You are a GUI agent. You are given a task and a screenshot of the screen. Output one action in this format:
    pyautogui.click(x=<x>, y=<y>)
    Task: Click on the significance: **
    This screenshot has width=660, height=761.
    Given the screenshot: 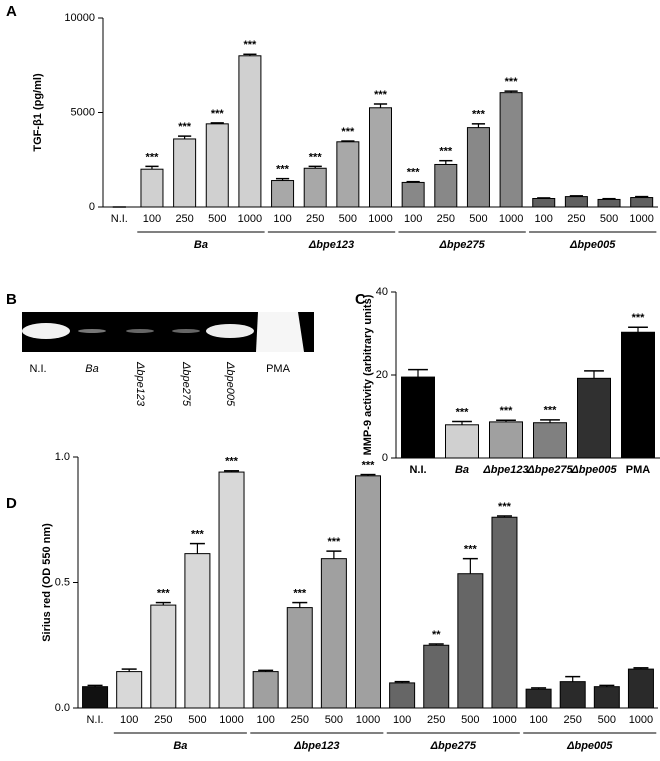 What is the action you would take?
    pyautogui.click(x=436, y=635)
    